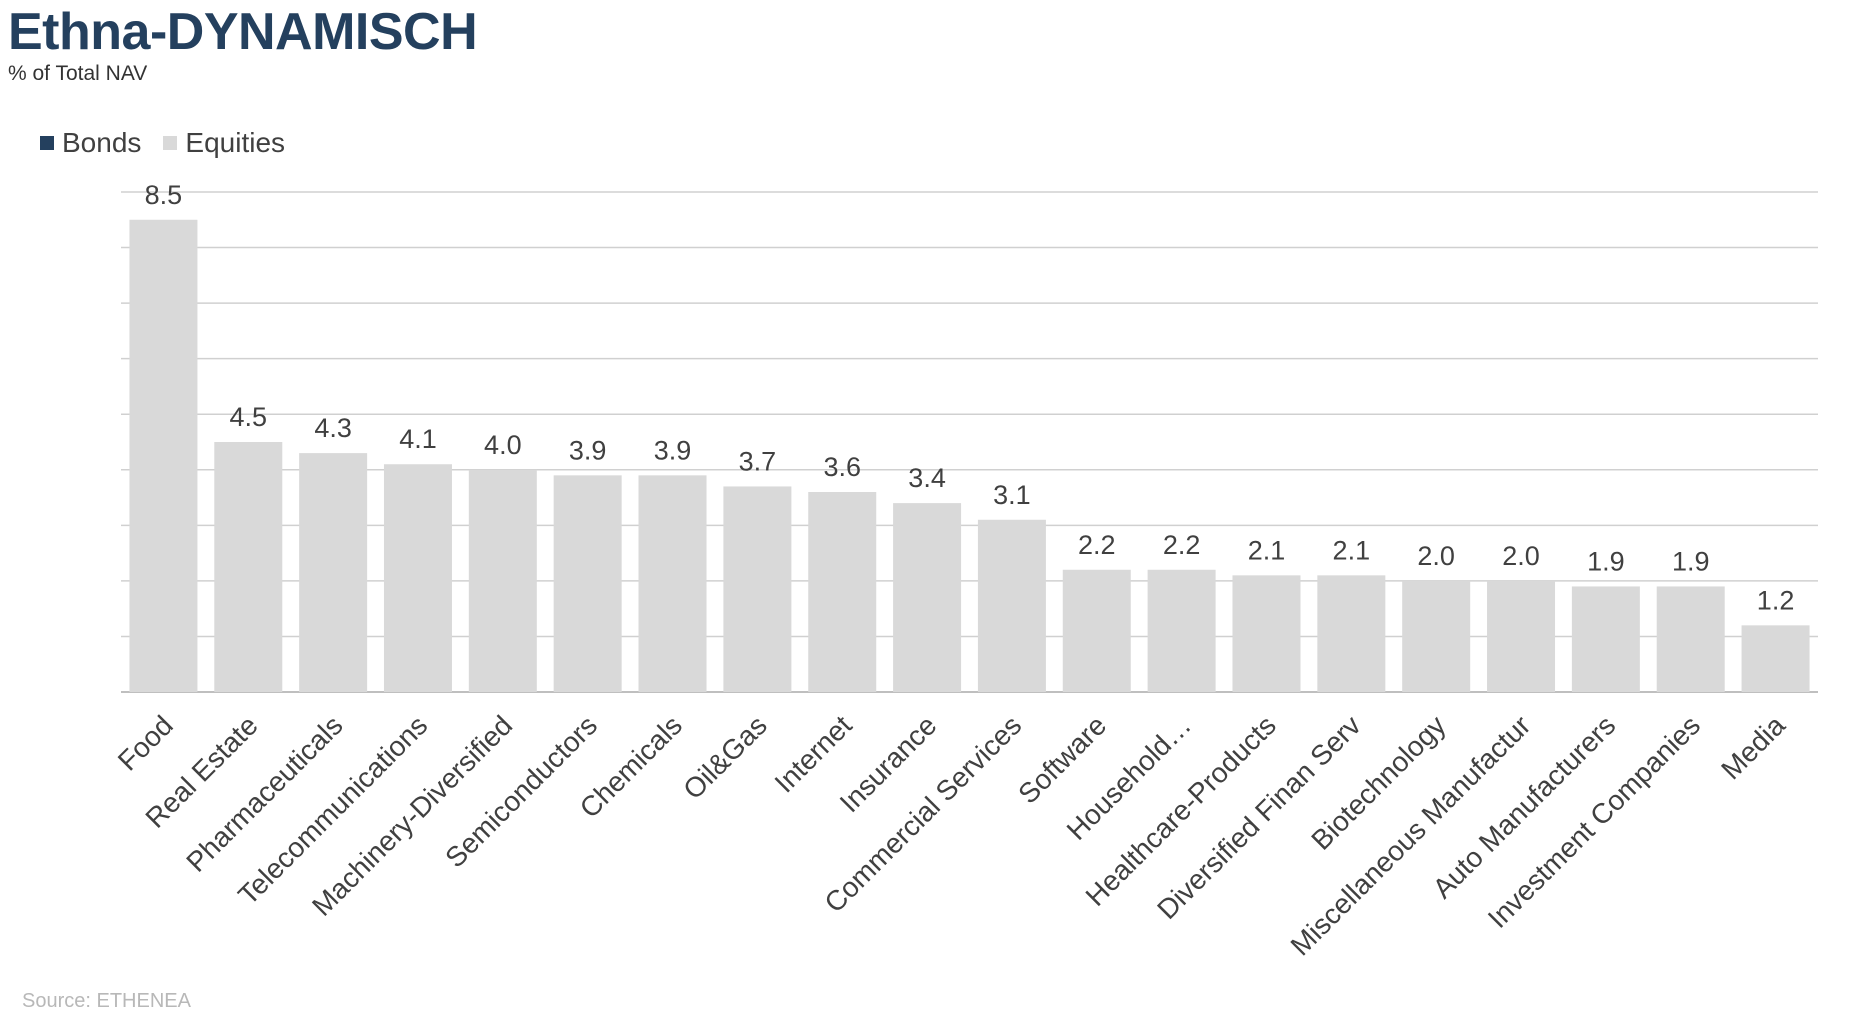  Describe the element at coordinates (264, 794) in the screenshot. I see `x-tick-label: Pharmaceuticals` at that location.